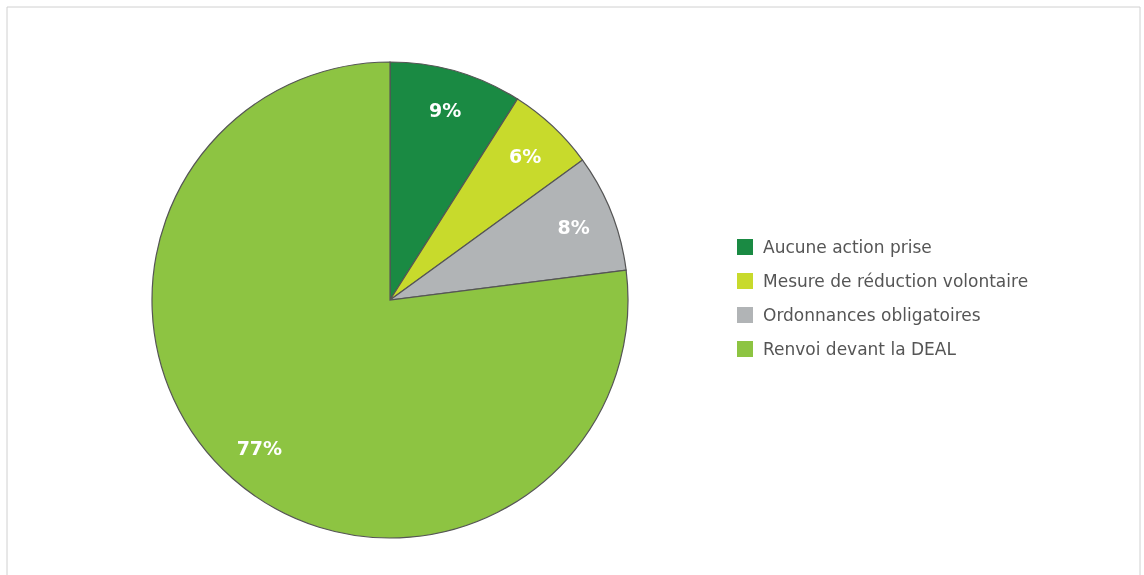 This screenshot has height=575, width=1144. What do you see at coordinates (573, 226) in the screenshot?
I see `data-label: 8%` at bounding box center [573, 226].